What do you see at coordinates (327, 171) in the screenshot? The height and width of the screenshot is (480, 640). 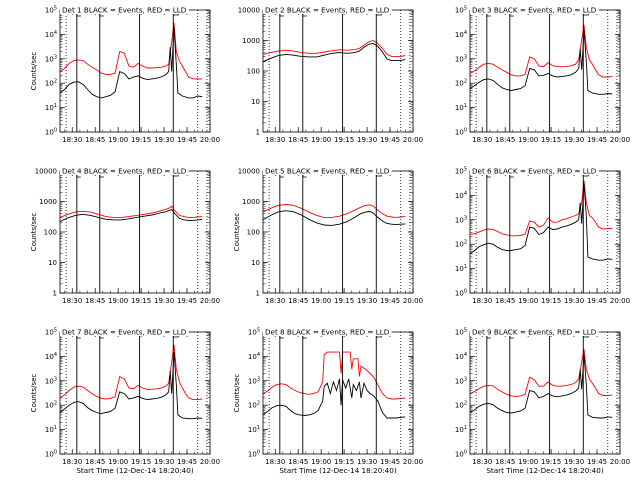 I see `panel-title: Det 5 BLACK = Events, RED = LLD` at bounding box center [327, 171].